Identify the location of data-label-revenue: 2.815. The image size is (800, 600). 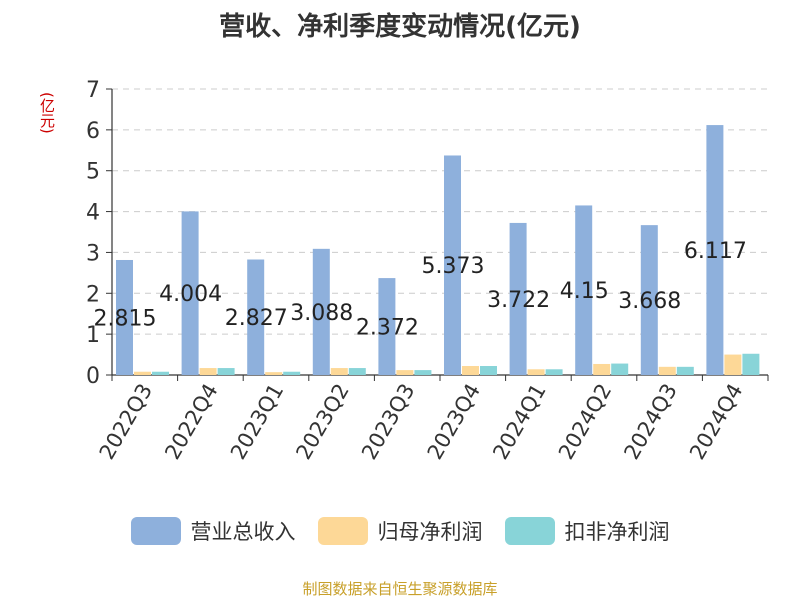
(125, 318).